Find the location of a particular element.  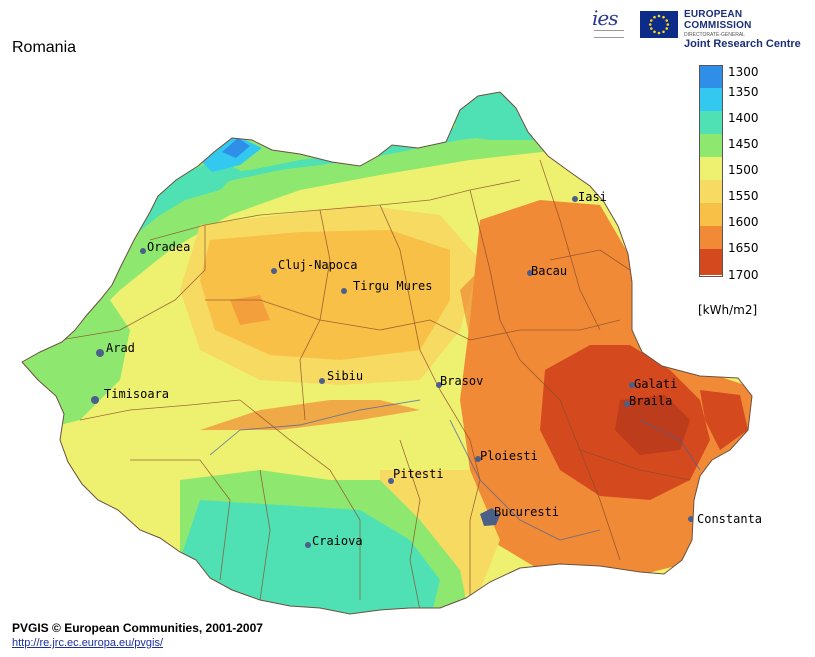

eu-flag-icon is located at coordinates (659, 24).